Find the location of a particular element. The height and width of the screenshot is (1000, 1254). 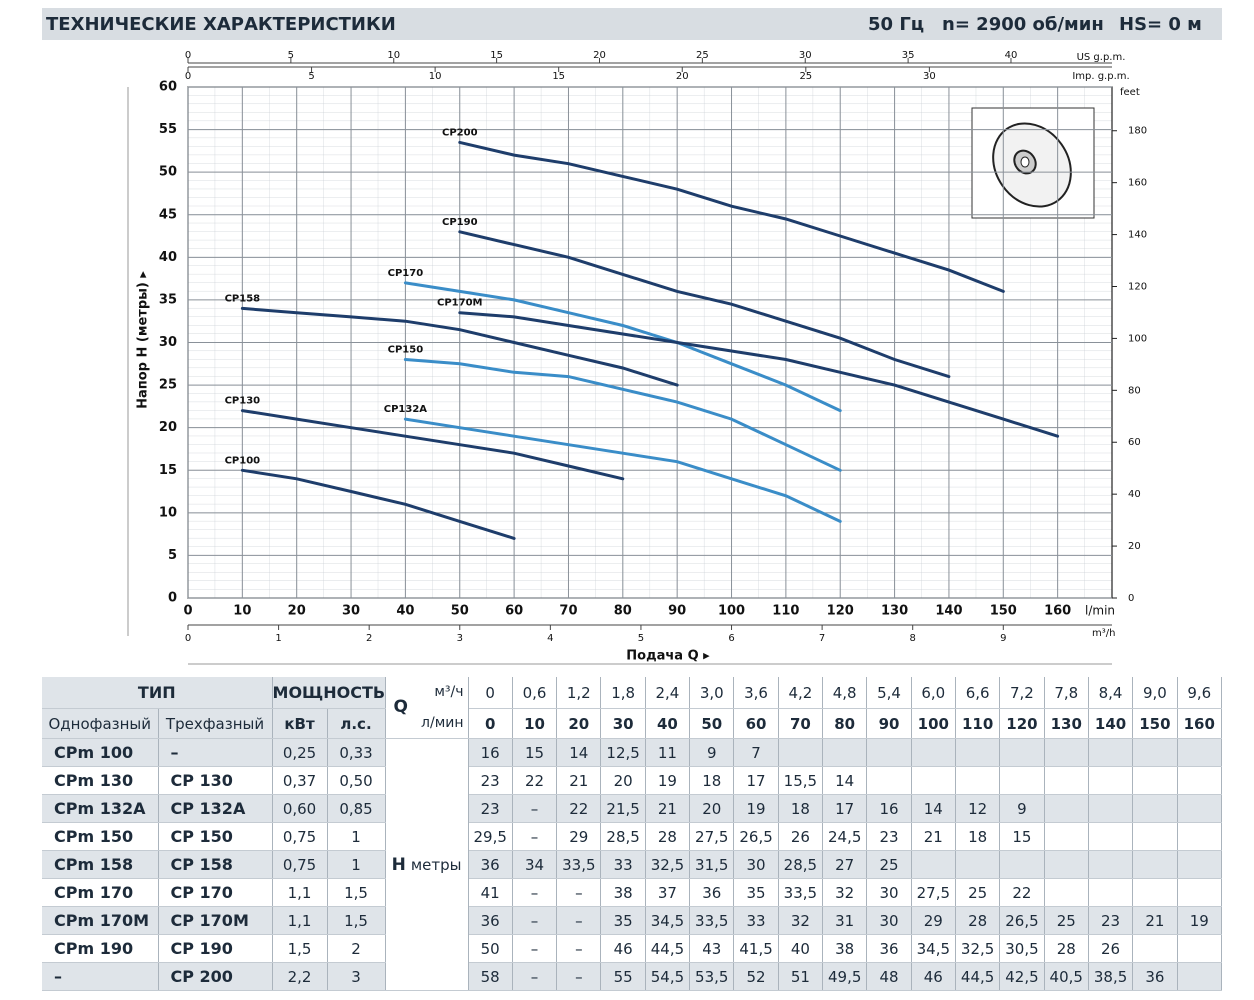

table-cell: 19 is located at coordinates (668, 780).